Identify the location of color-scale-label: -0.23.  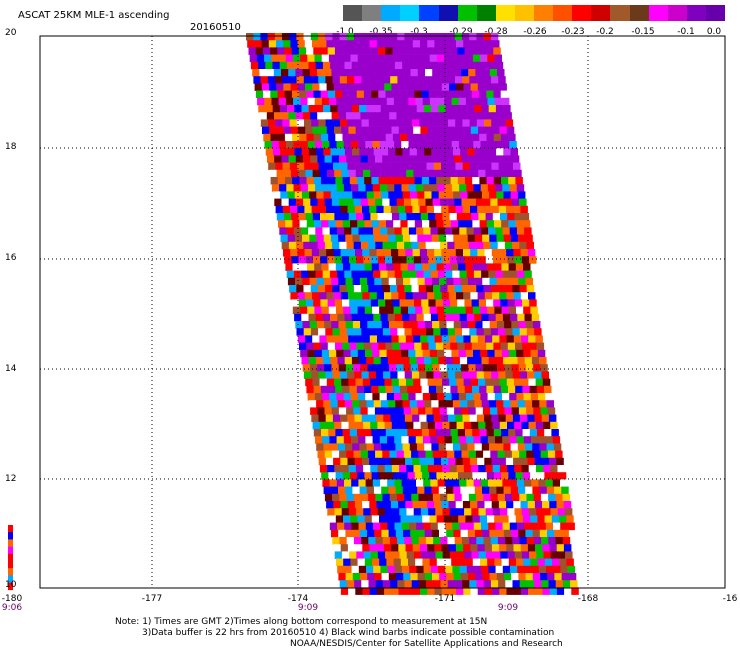
(573, 32).